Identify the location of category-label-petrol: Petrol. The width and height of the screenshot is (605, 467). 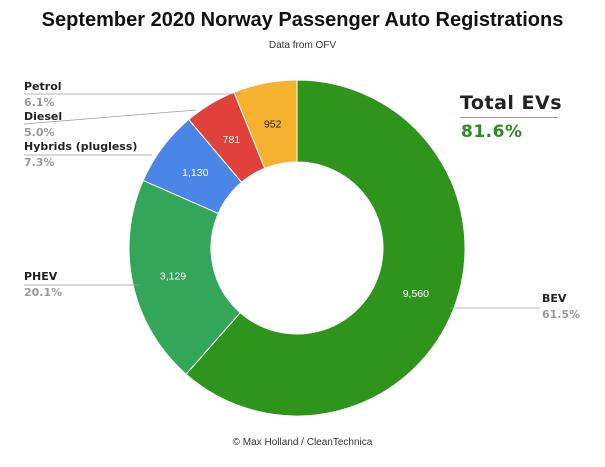
(43, 86).